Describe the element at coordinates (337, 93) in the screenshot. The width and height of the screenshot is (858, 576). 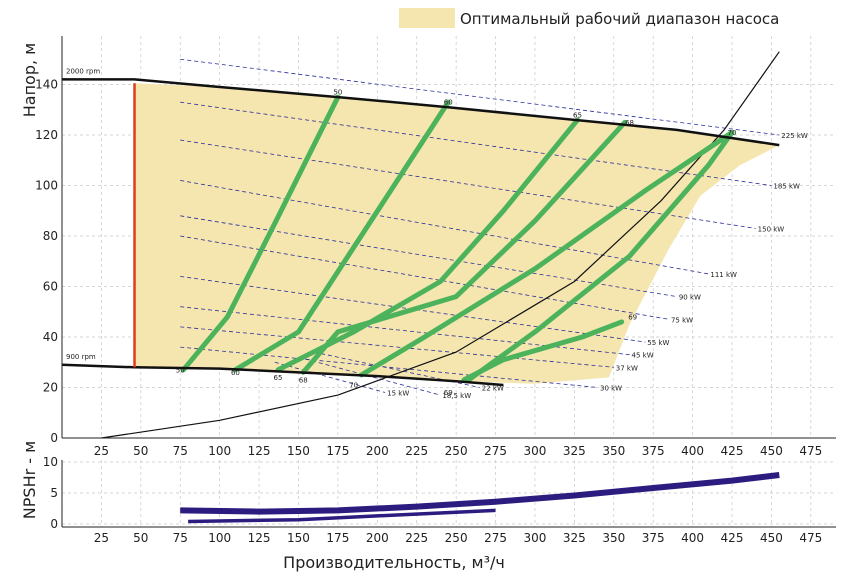
I see `efficiency-label-top: 50` at that location.